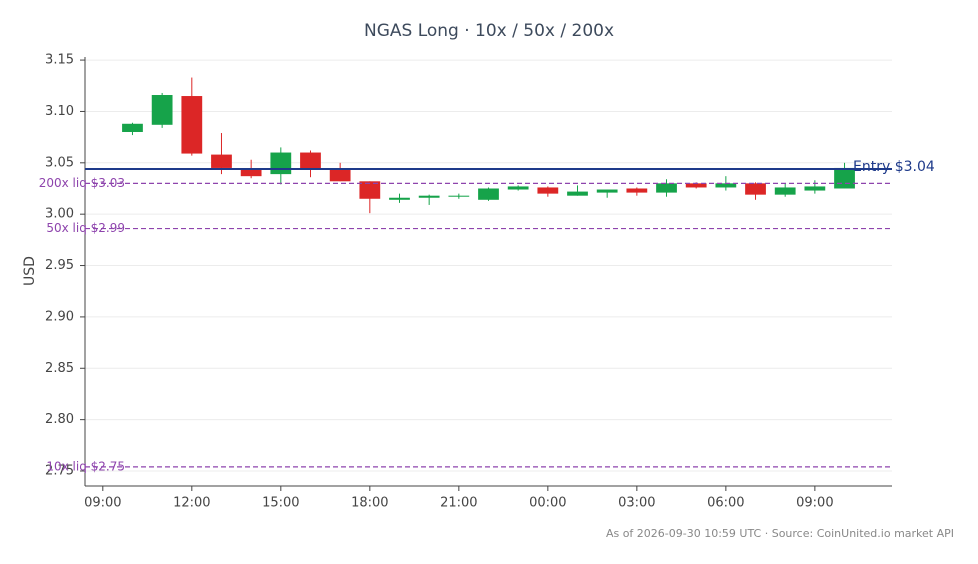 Image resolution: width=978 pixels, height=564 pixels. I want to click on reference-label: 50x liq $2.99, so click(85, 228).